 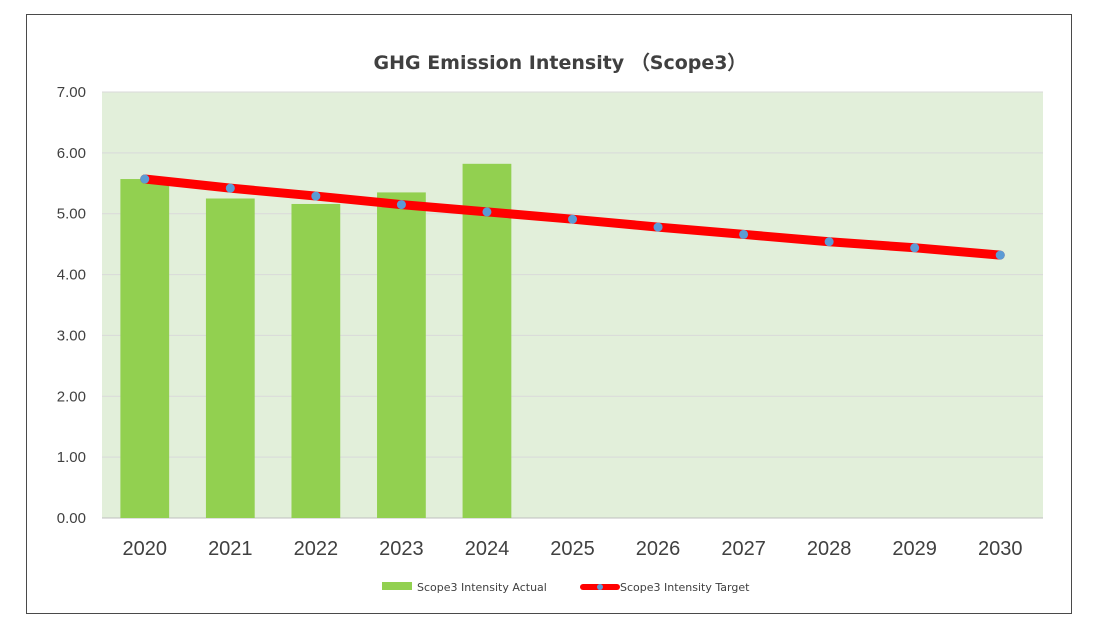 What do you see at coordinates (145, 179) in the screenshot?
I see `target-point-2020` at bounding box center [145, 179].